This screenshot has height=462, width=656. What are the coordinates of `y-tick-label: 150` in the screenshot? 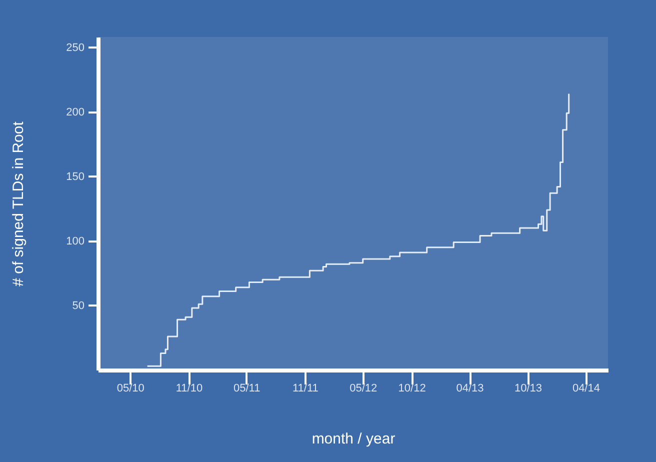 It's located at (75, 176).